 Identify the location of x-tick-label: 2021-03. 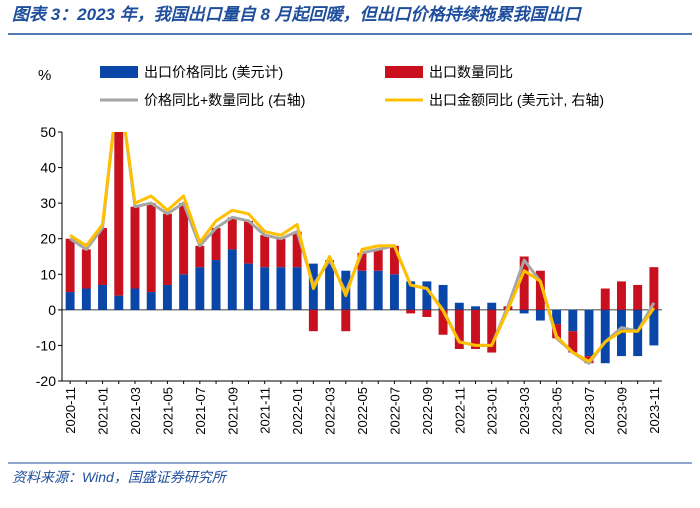
(135, 411).